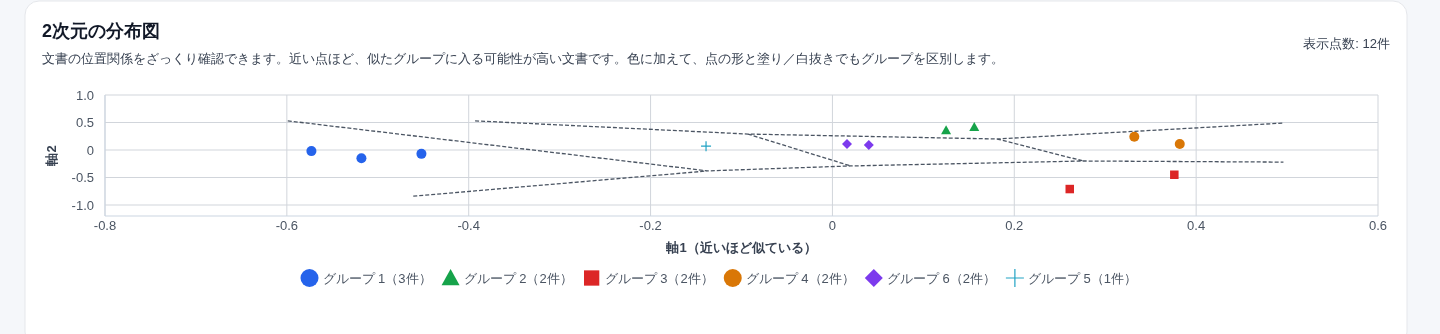  I want to click on chart-subtitle: 文書の位置関係をざっくり確認できます。近い点ほど、似たグループに入る可能性が高い文書です。色に加えて、点の形と塗り／白抜きでもグループを区別します。, so click(523, 58).